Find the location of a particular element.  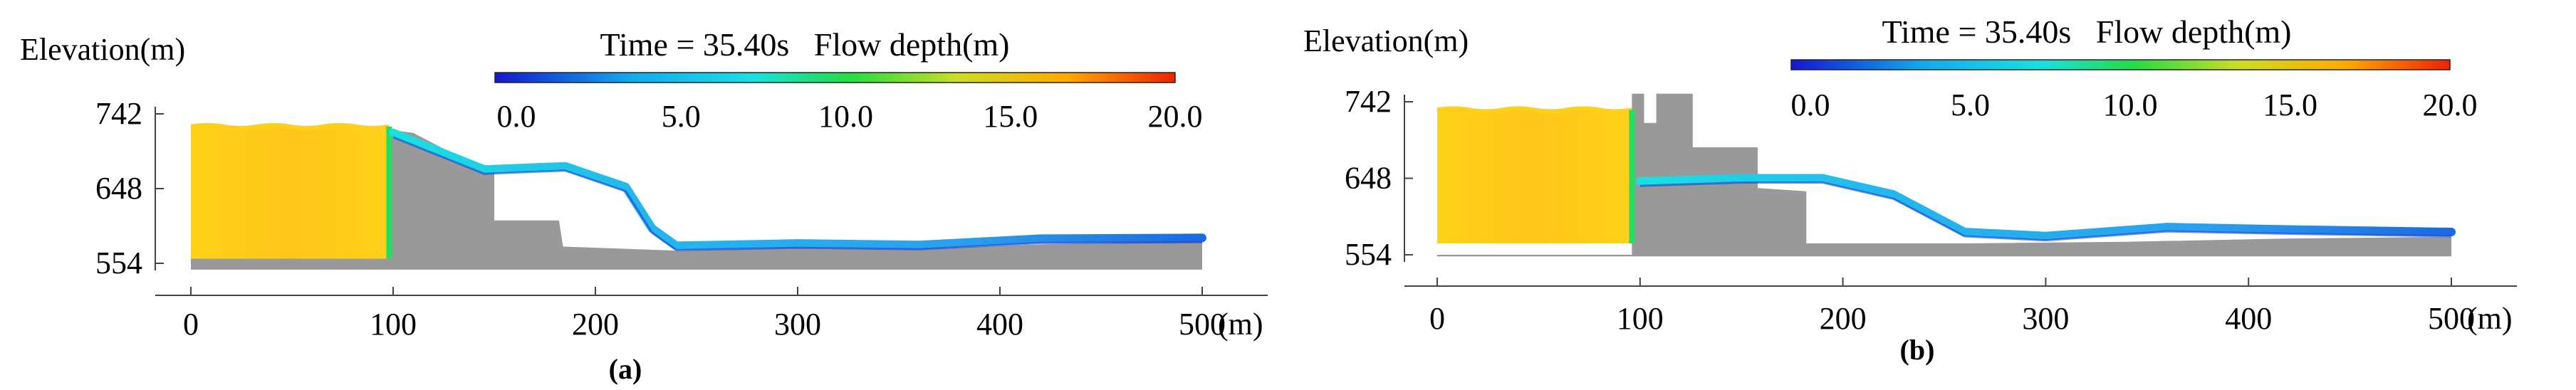

terrain-mass is located at coordinates (696, 200).